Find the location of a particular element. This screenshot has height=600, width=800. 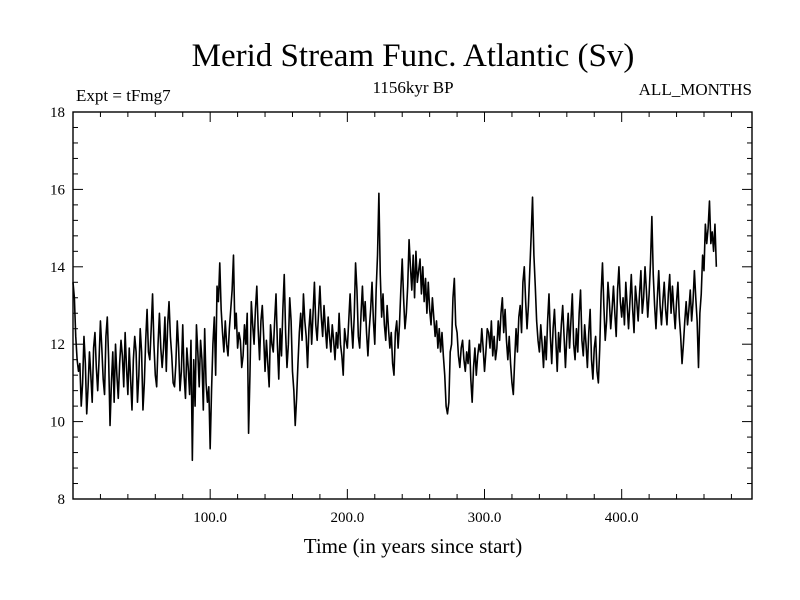

chart-title: Merid Stream Func. Atlantic (Sv) is located at coordinates (413, 56).